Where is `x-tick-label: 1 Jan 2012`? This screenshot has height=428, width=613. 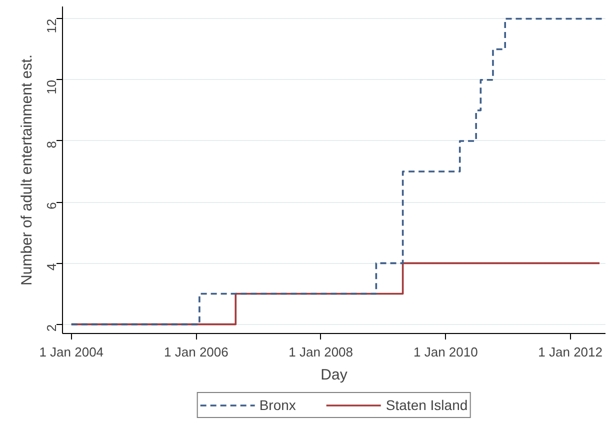 x-tick-label: 1 Jan 2012 is located at coordinates (570, 352).